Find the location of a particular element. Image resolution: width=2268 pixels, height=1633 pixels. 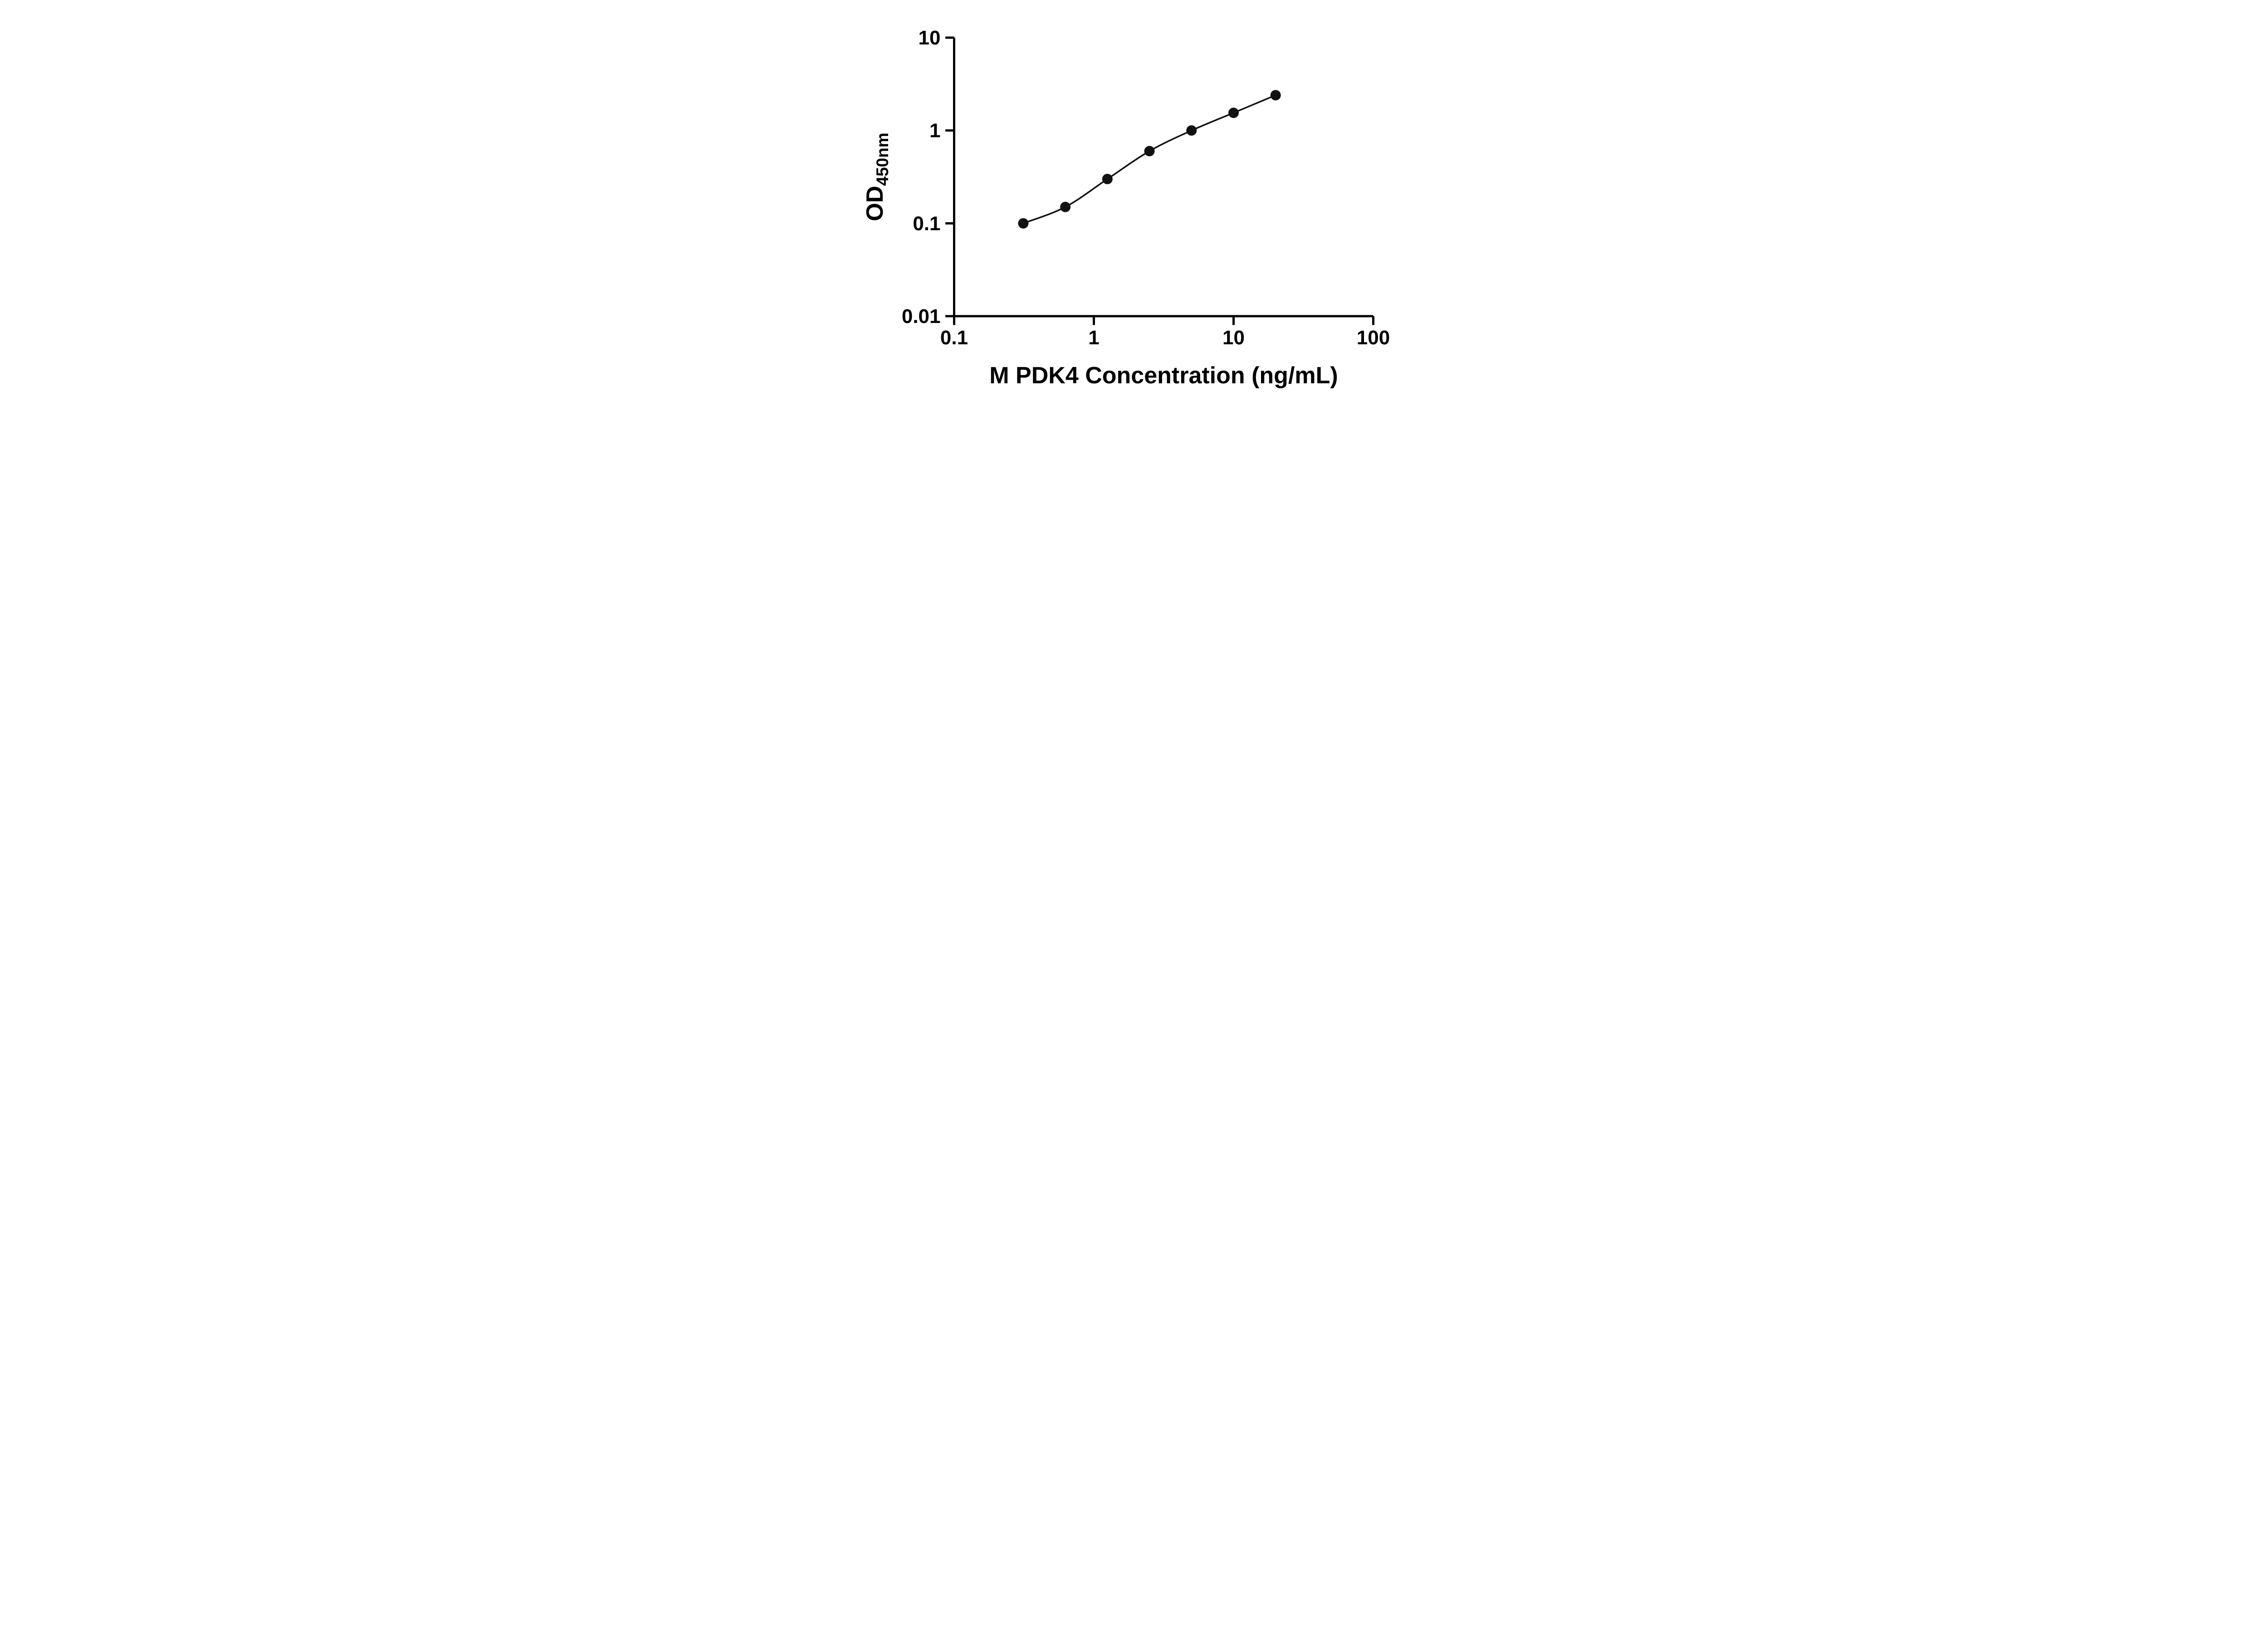

chart-background is located at coordinates (1134, 204).